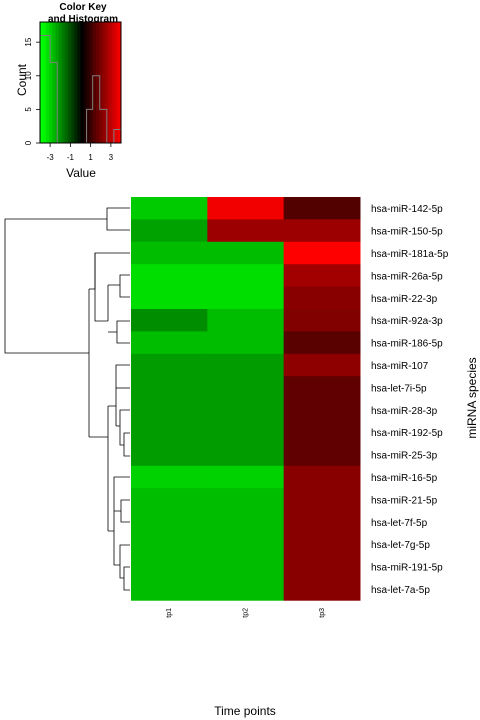 This screenshot has height=720, width=480. Describe the element at coordinates (322, 613) in the screenshot. I see `column-label: tp3` at that location.